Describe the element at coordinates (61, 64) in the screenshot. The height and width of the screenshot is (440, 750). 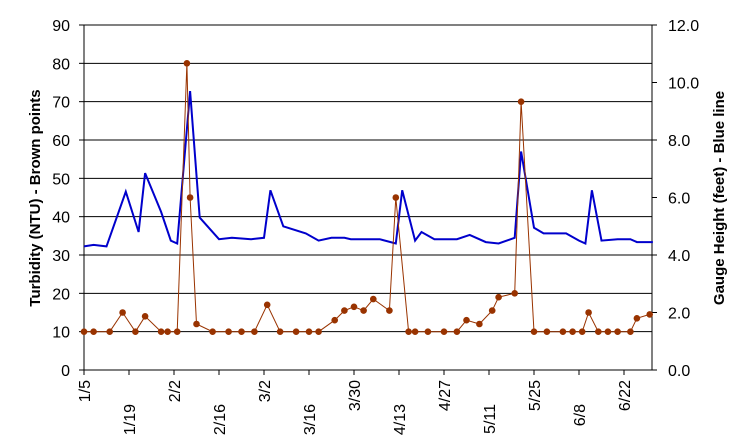
I see `left-tick-label: 80` at that location.